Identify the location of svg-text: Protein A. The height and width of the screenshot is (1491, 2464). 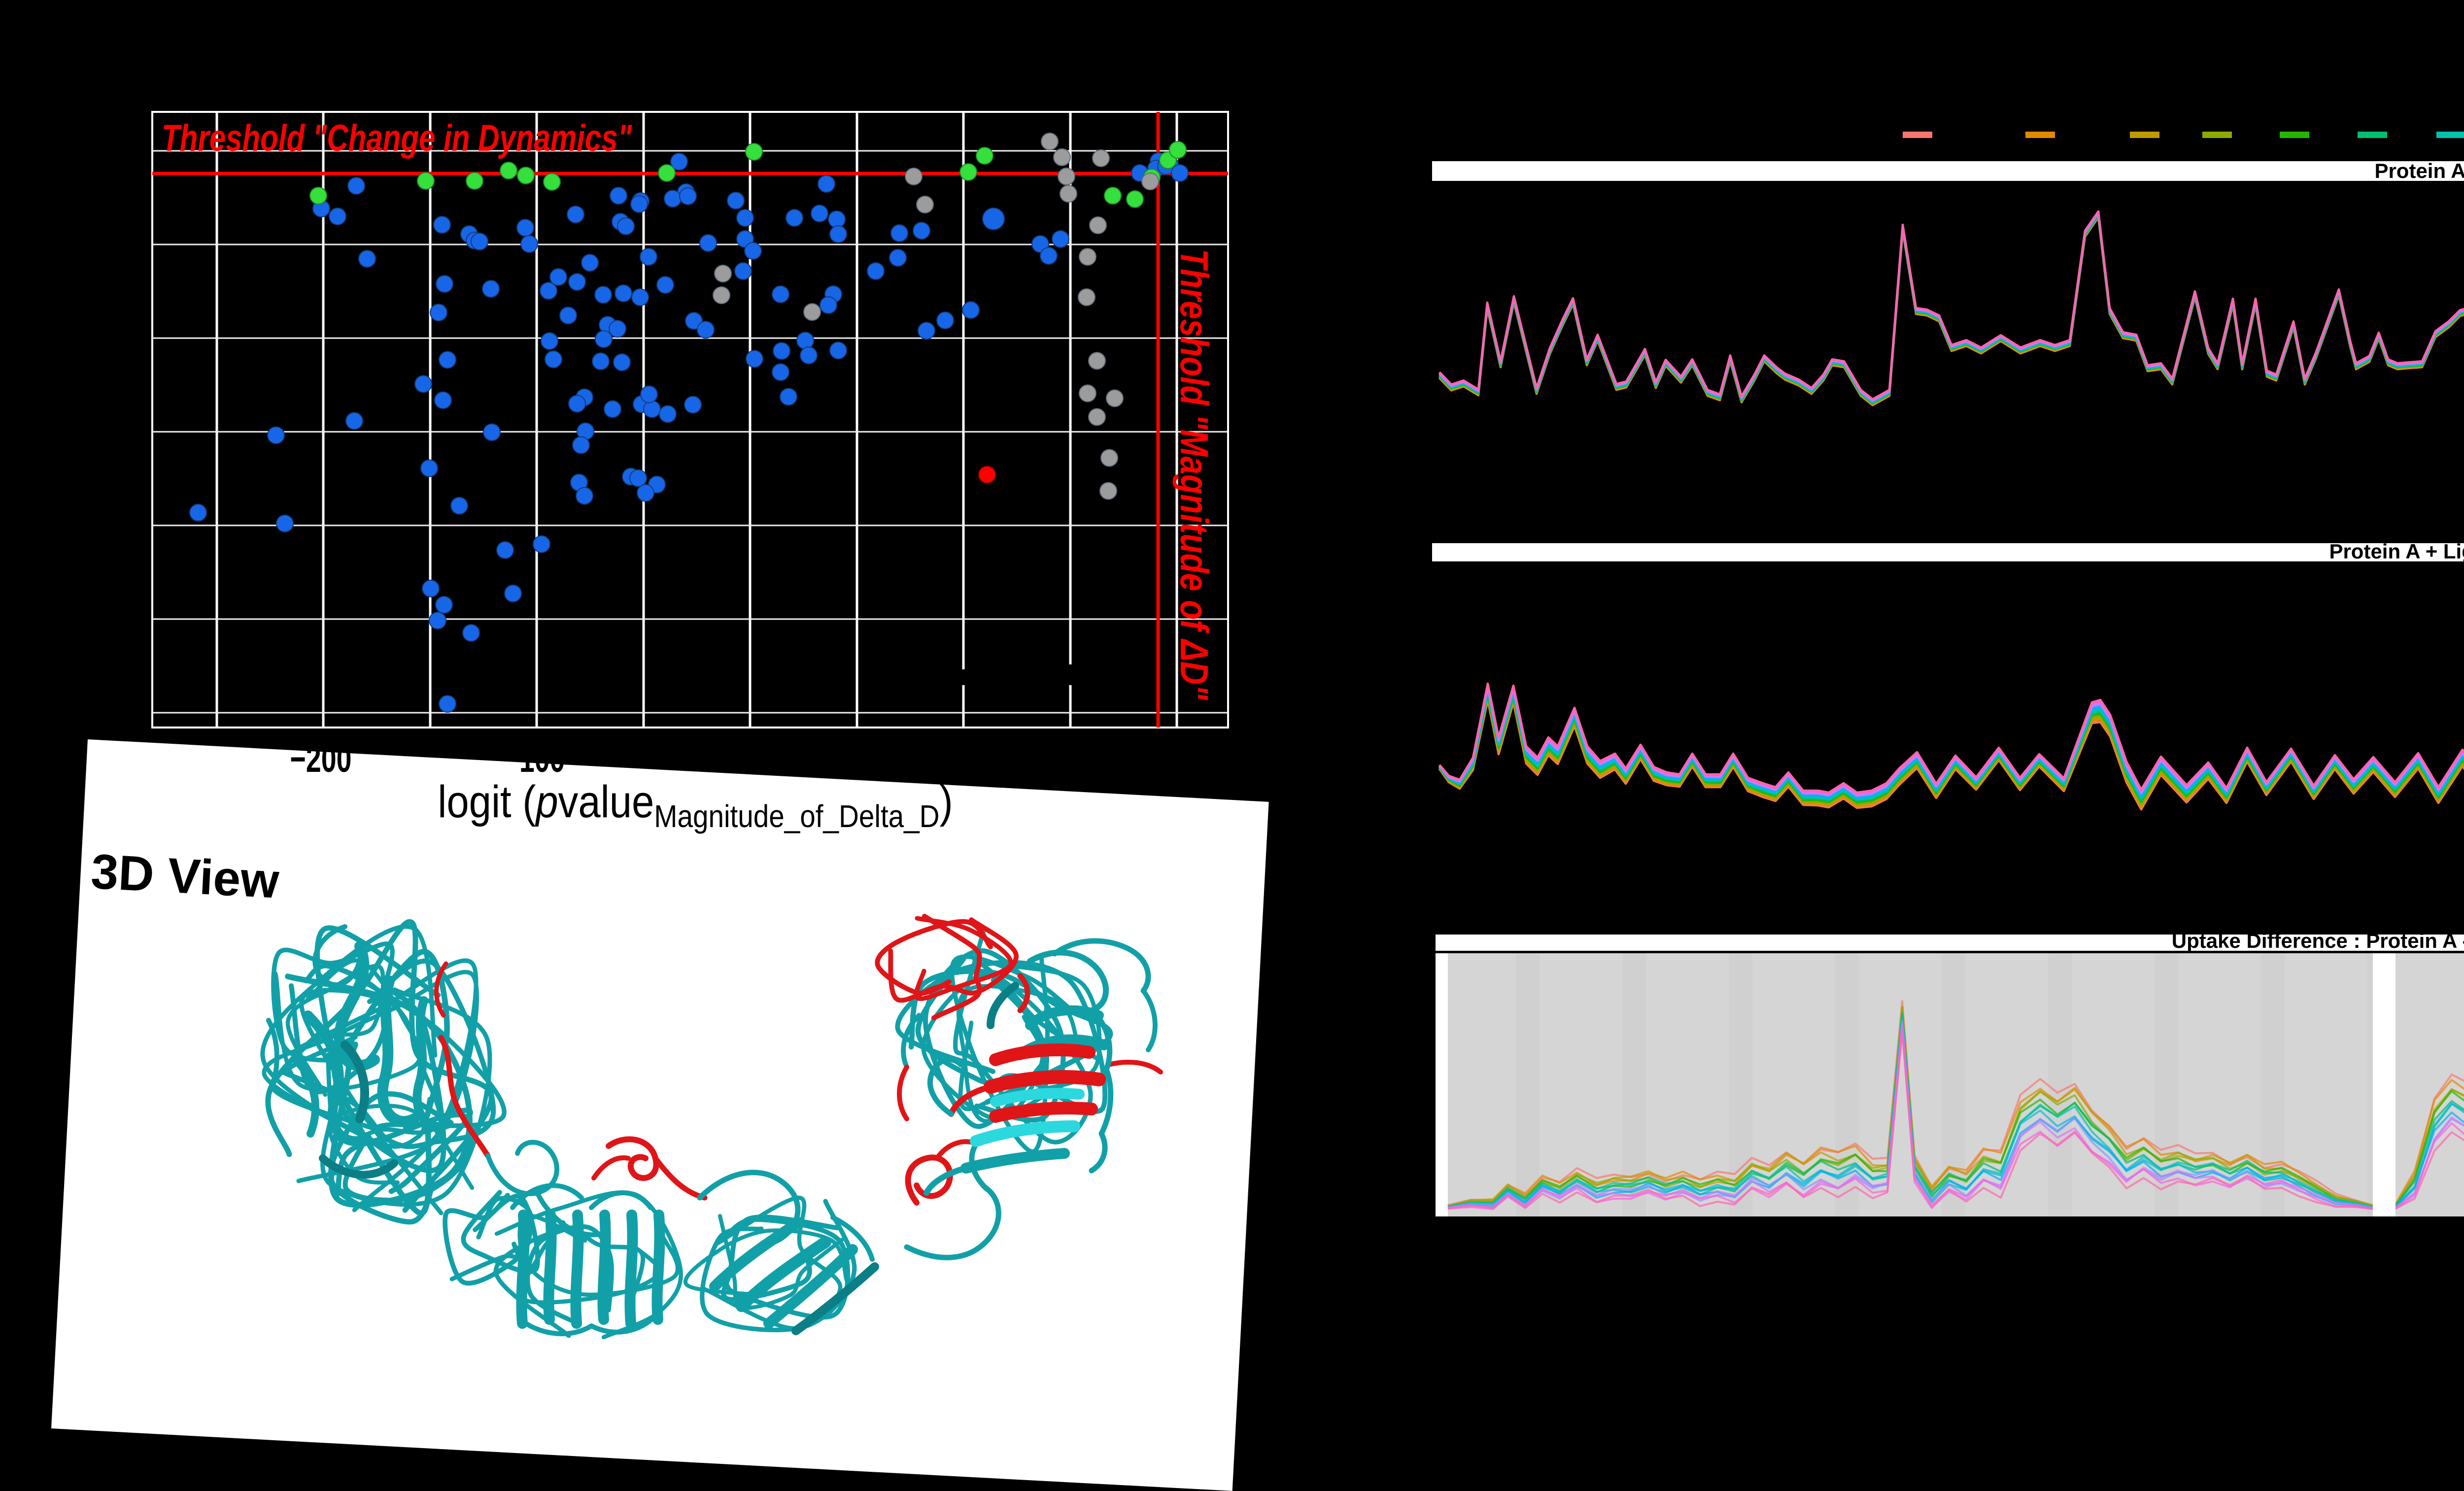
(2419, 170).